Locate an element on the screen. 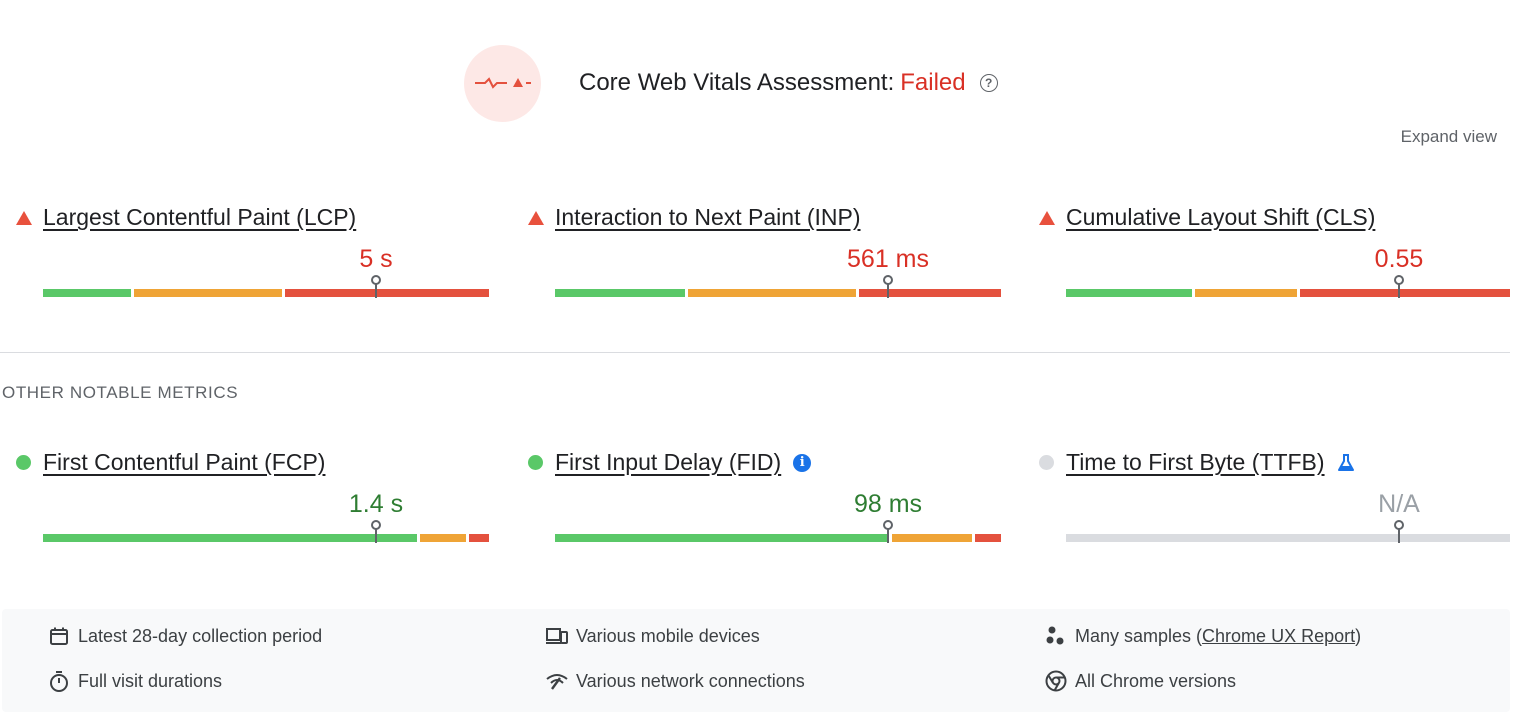 This screenshot has width=1516, height=724. section-divider is located at coordinates (755, 352).